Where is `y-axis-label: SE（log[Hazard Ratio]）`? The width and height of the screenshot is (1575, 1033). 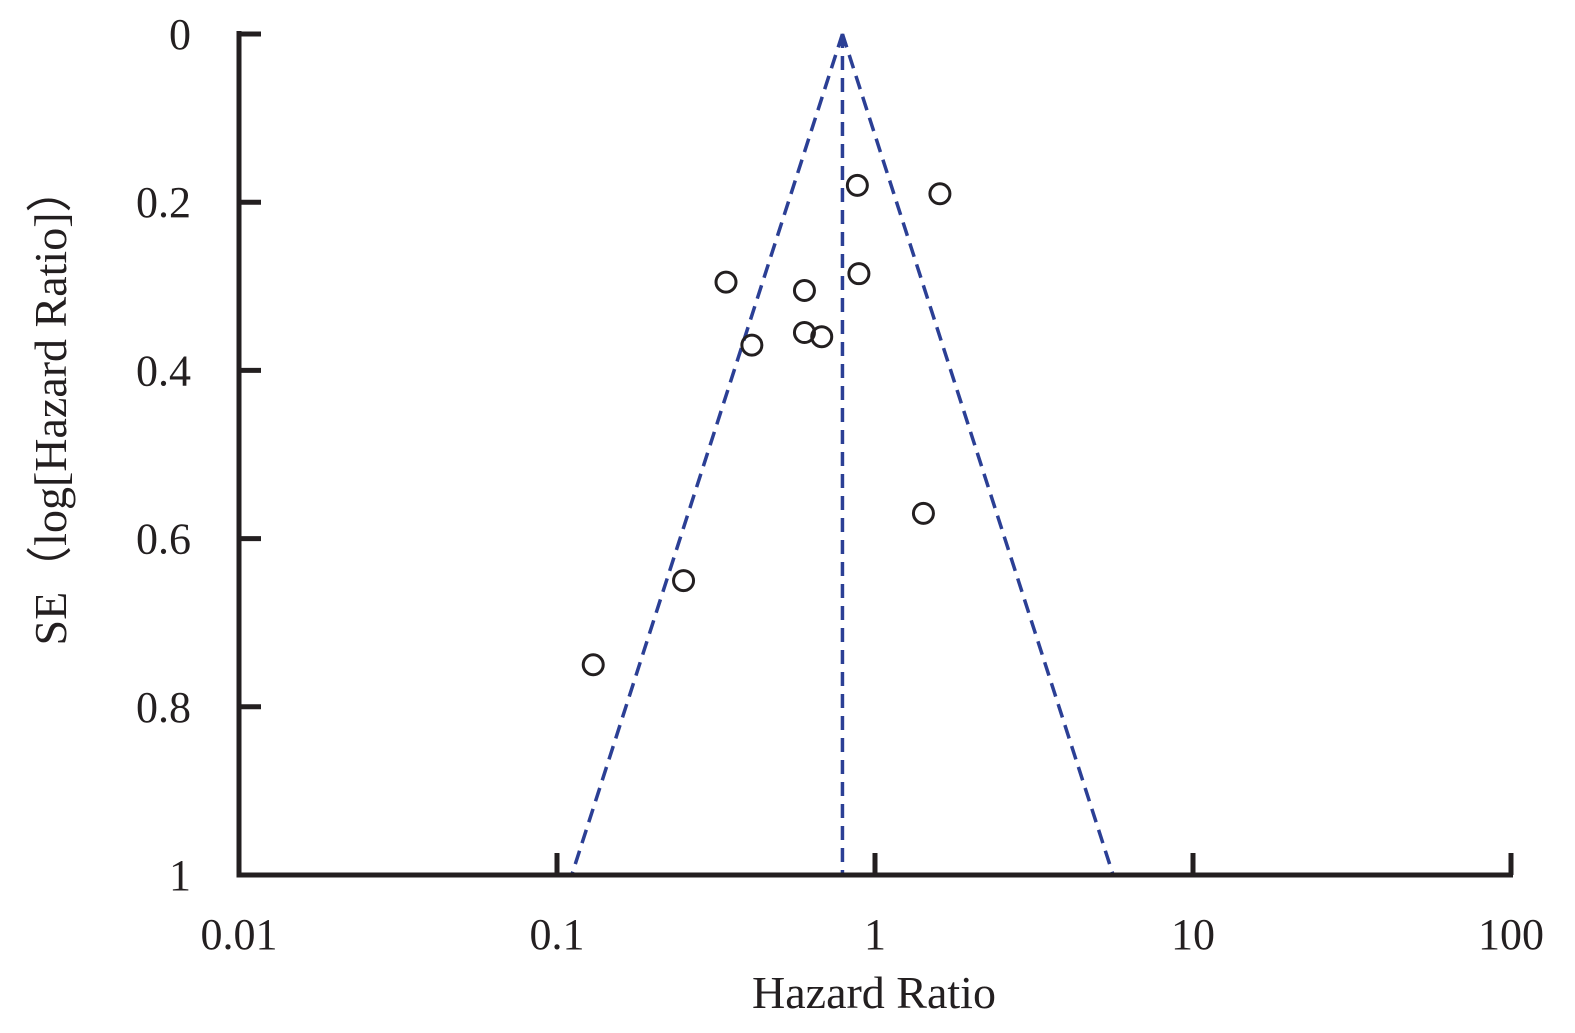 y-axis-label: SE（log[Hazard Ratio]） is located at coordinates (50, 405).